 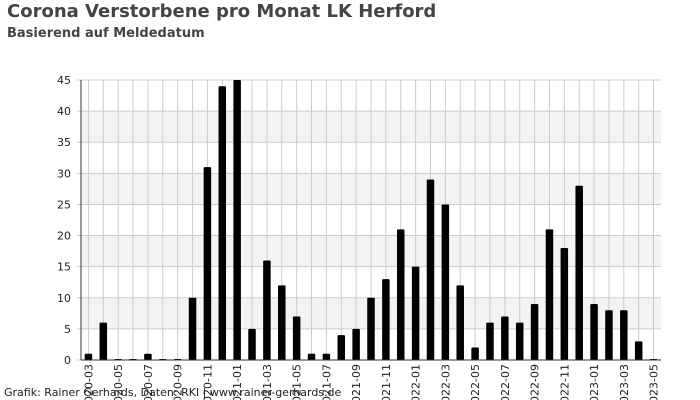 I want to click on x-tick-label: 2021-01, so click(x=237, y=382).